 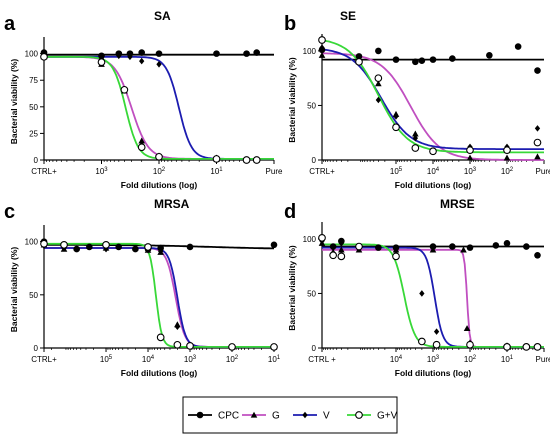 What do you see at coordinates (10, 24) in the screenshot?
I see `panel-letter: a` at bounding box center [10, 24].